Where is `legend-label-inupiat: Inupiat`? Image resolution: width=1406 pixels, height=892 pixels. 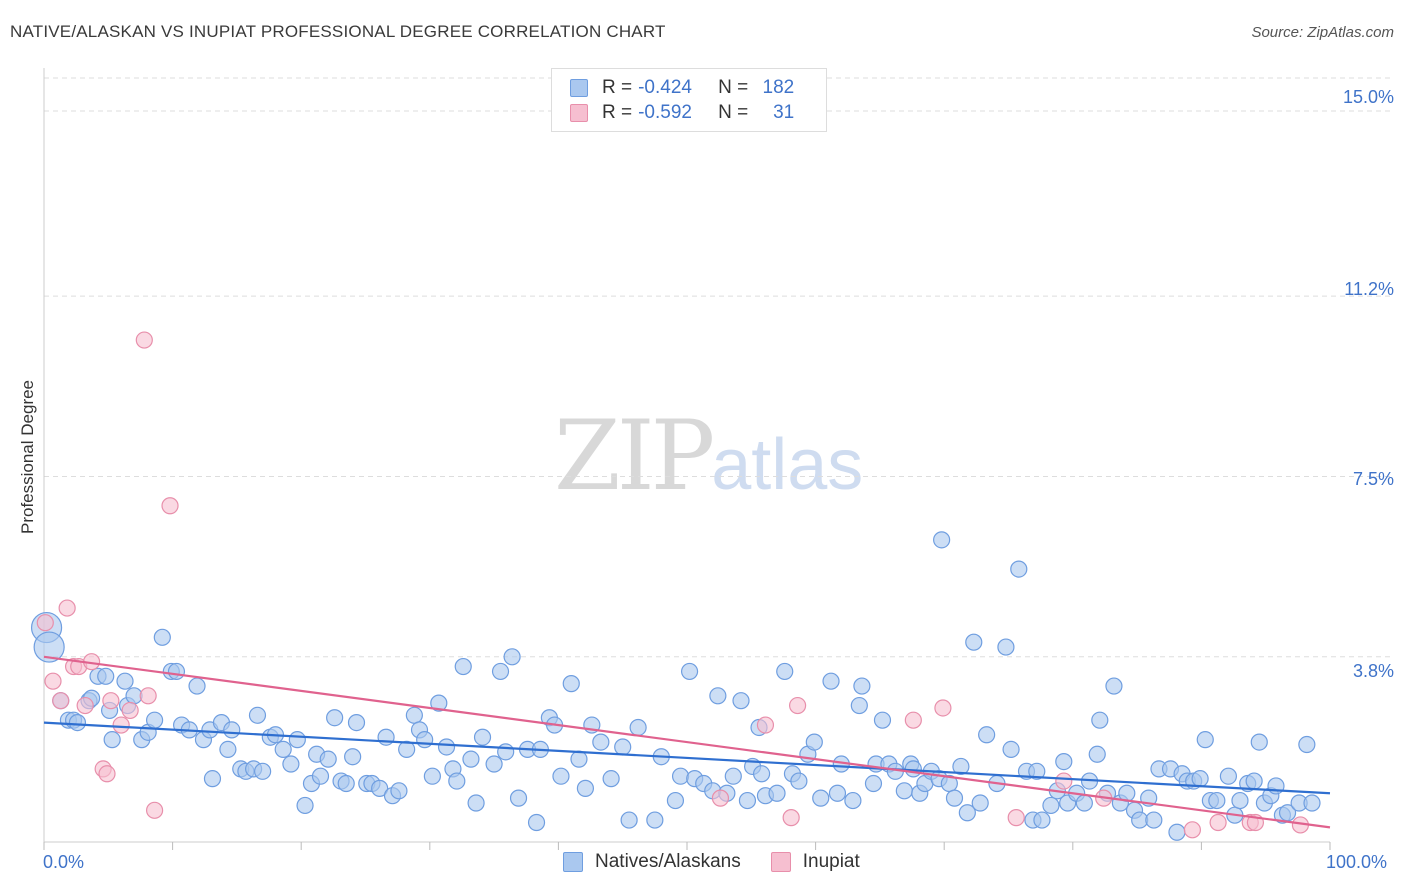
legend-label-inupiat: Inupiat is located at coordinates (831, 861).